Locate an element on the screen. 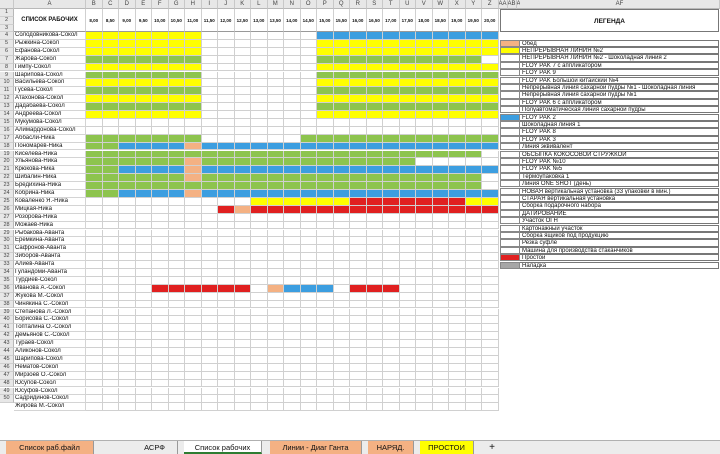 This screenshot has width=720, height=454. column-header: G is located at coordinates (176, 4).